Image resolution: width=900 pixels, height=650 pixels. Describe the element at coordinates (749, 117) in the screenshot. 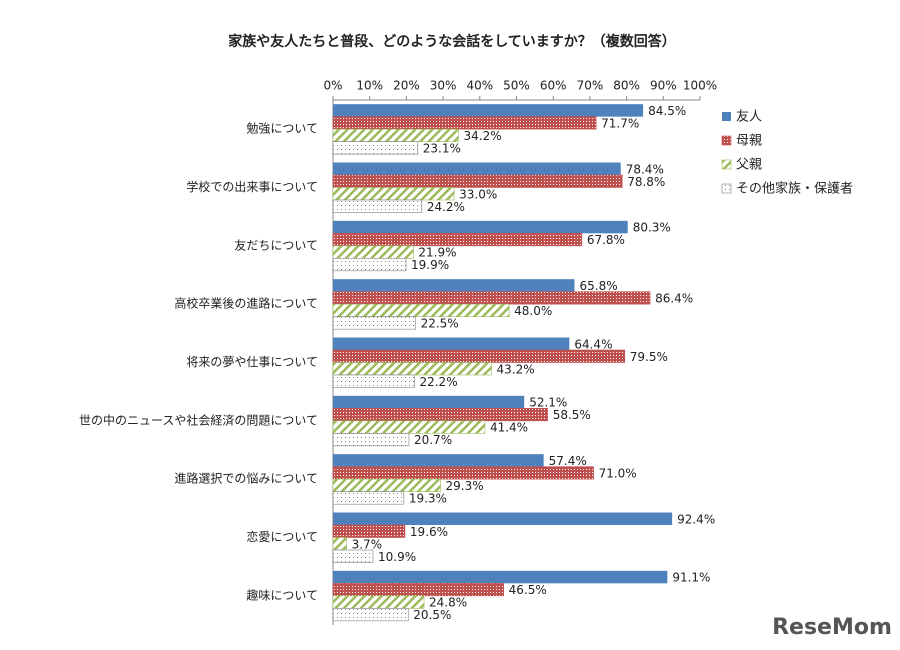

I see `legend-label: 友人` at that location.